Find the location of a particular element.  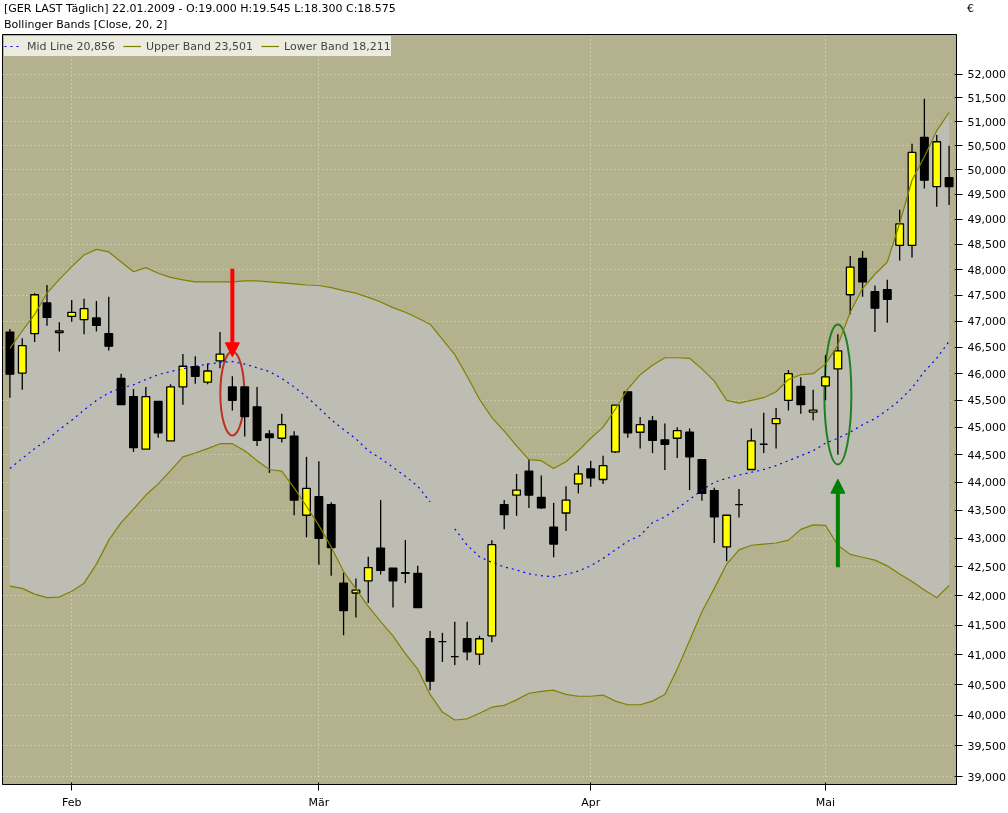

y-tick-label: 39,500 is located at coordinates (986, 746).